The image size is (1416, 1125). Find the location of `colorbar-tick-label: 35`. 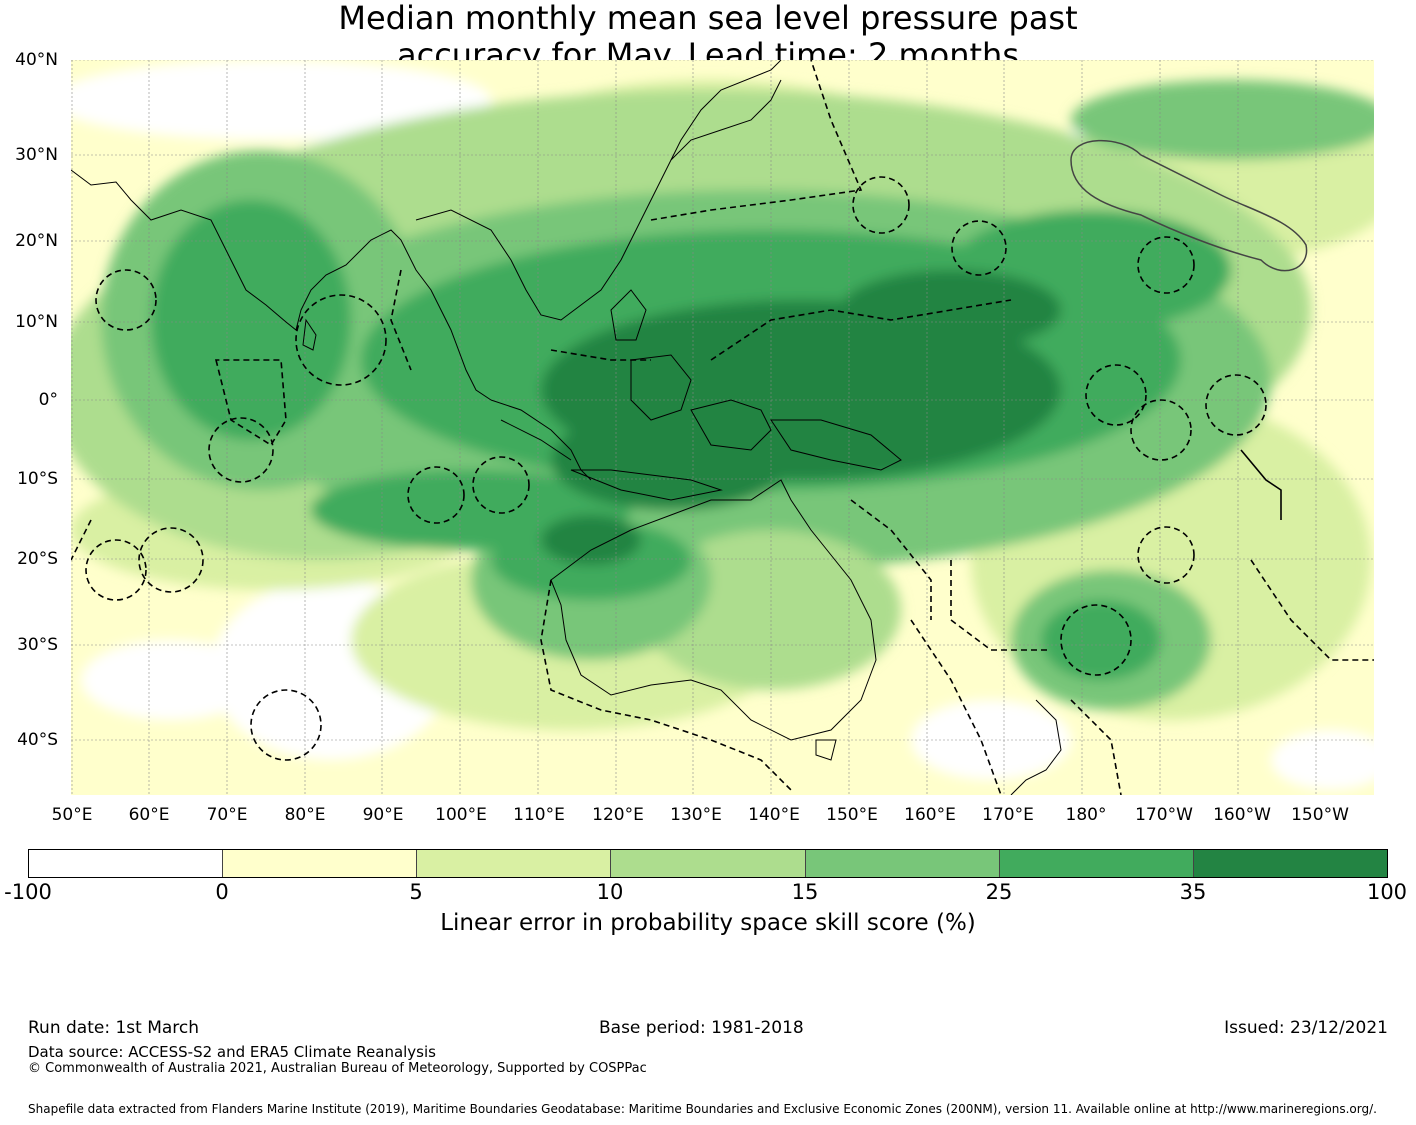

colorbar-tick-label: 35 is located at coordinates (1193, 892).